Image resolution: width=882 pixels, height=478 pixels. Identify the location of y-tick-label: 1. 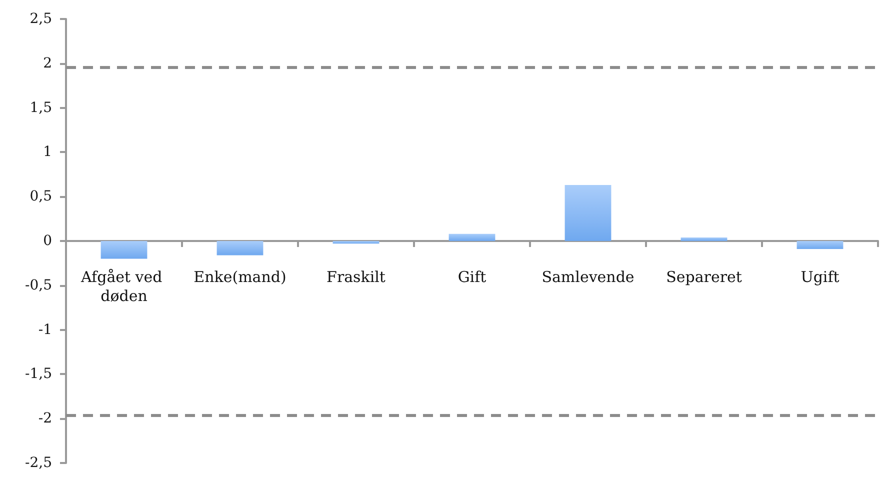
(47, 152).